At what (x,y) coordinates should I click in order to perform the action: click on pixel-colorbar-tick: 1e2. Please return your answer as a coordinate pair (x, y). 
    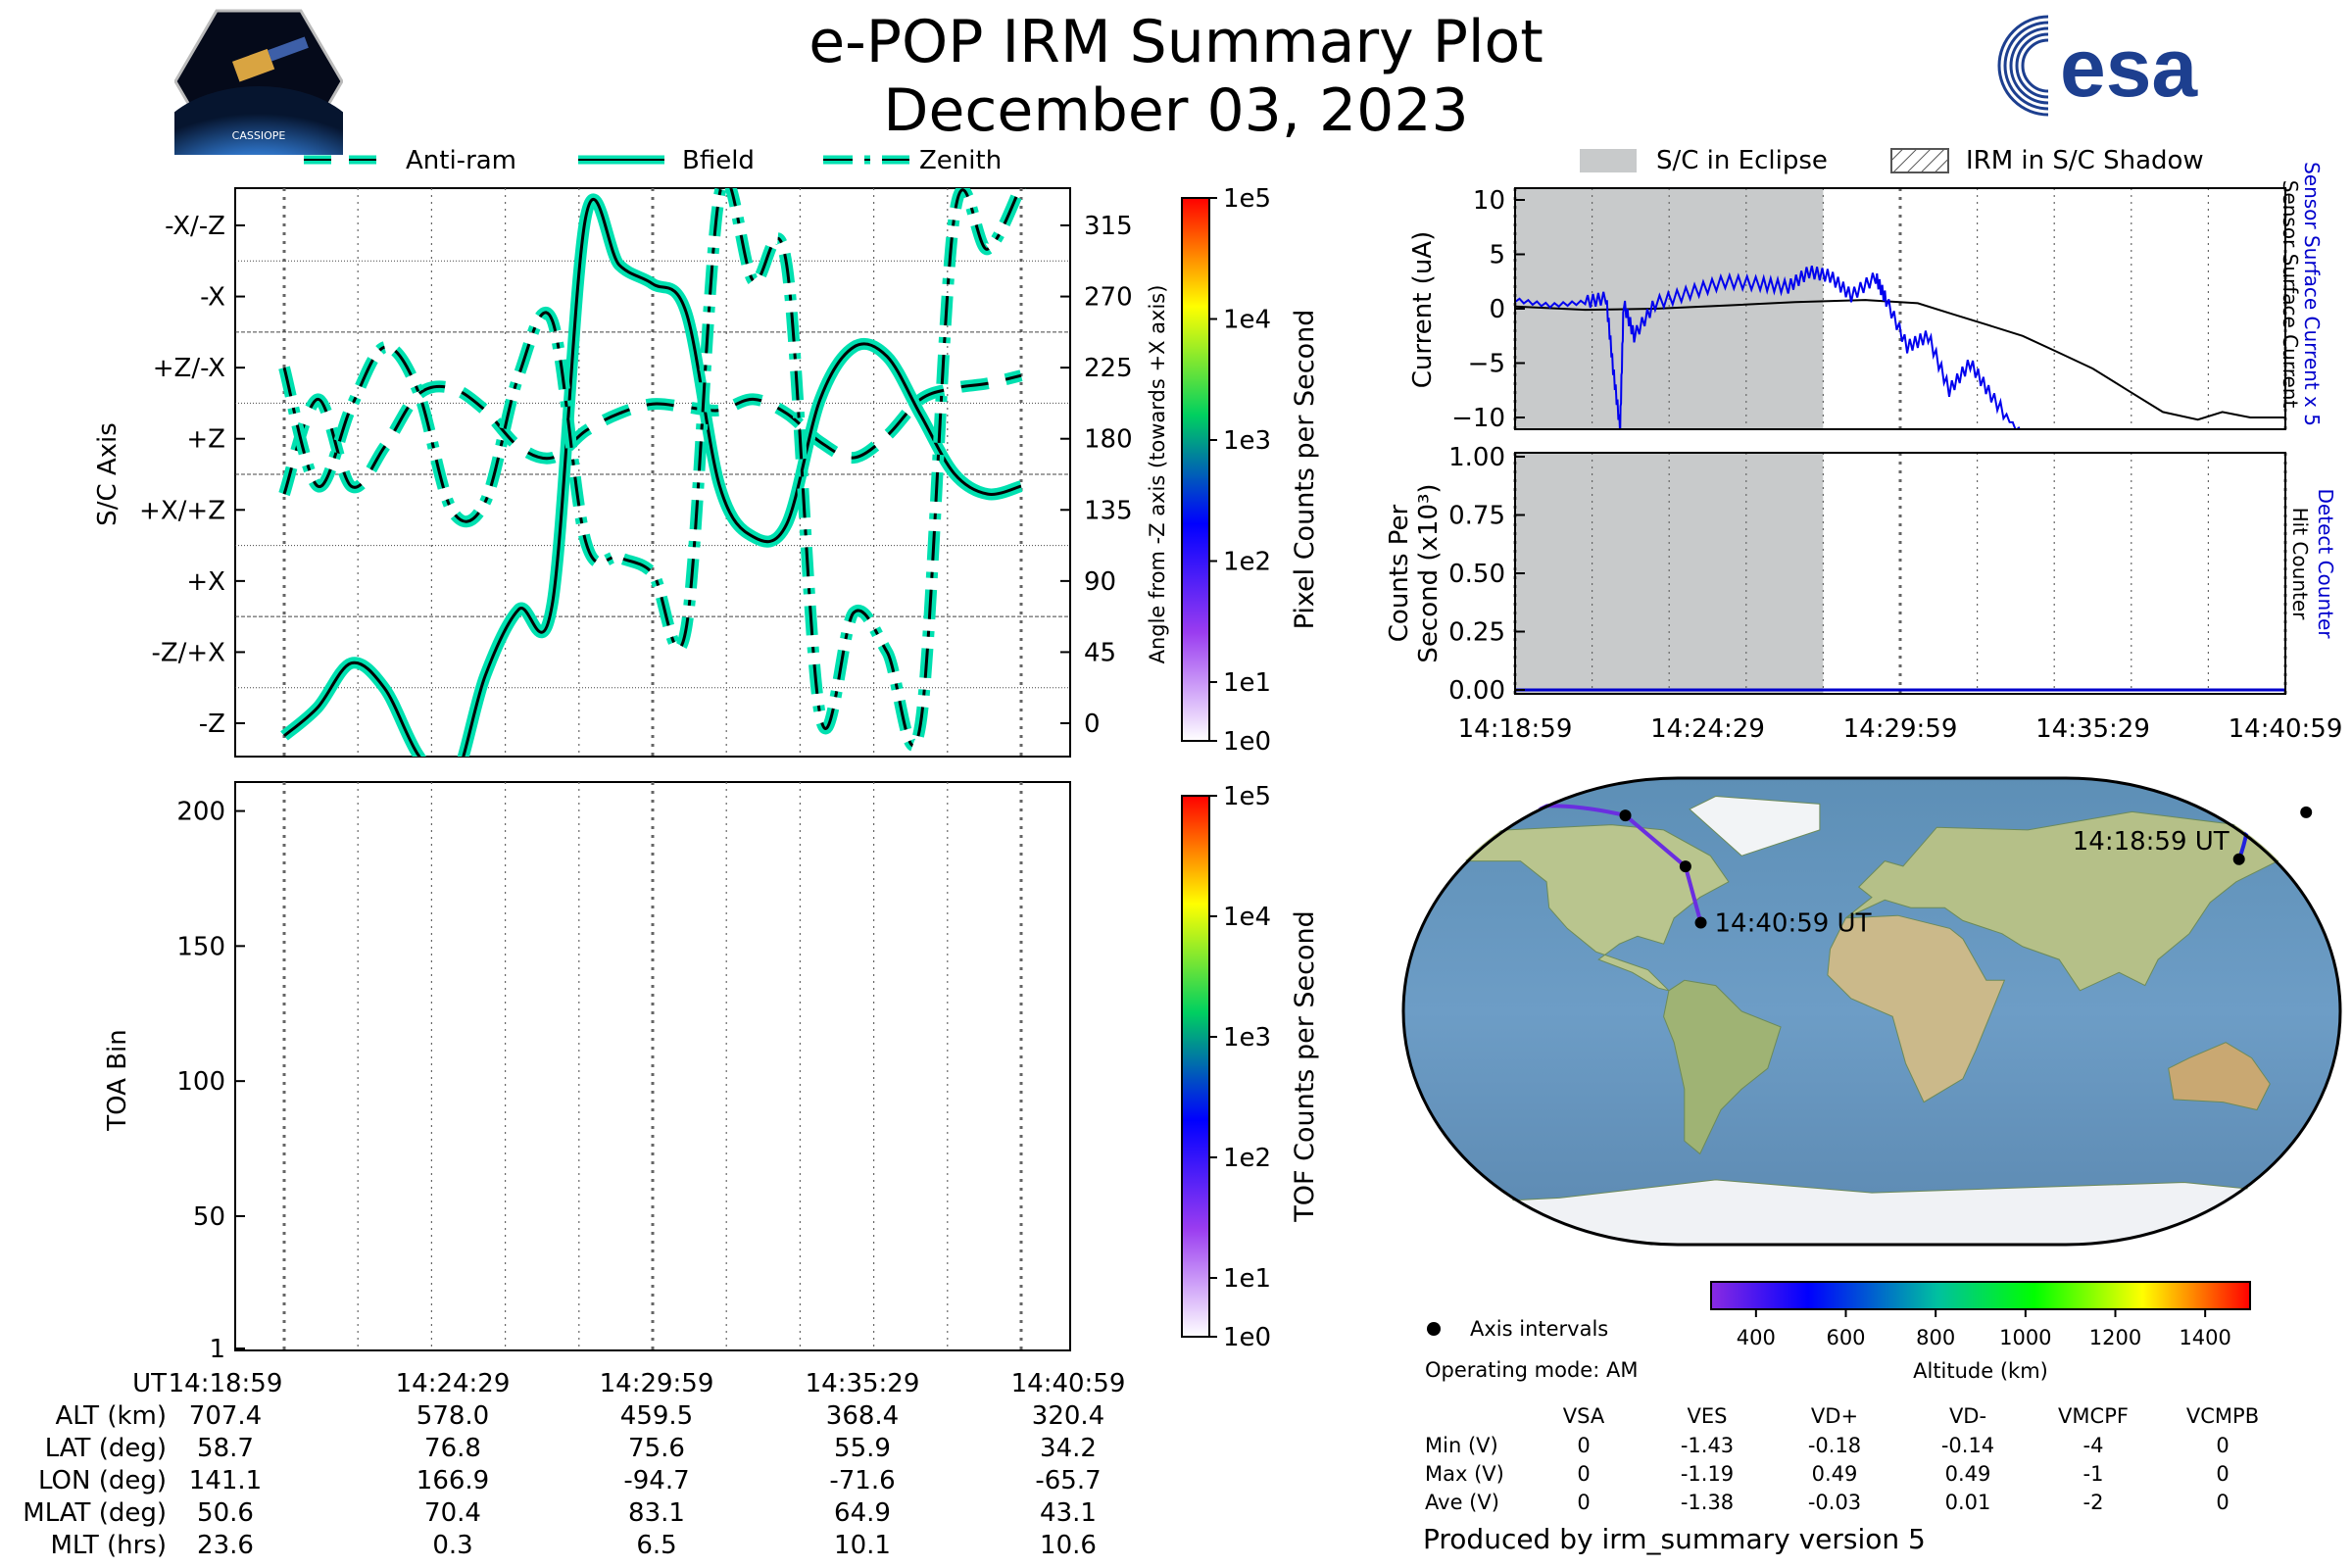
    Looking at the image, I should click on (1247, 562).